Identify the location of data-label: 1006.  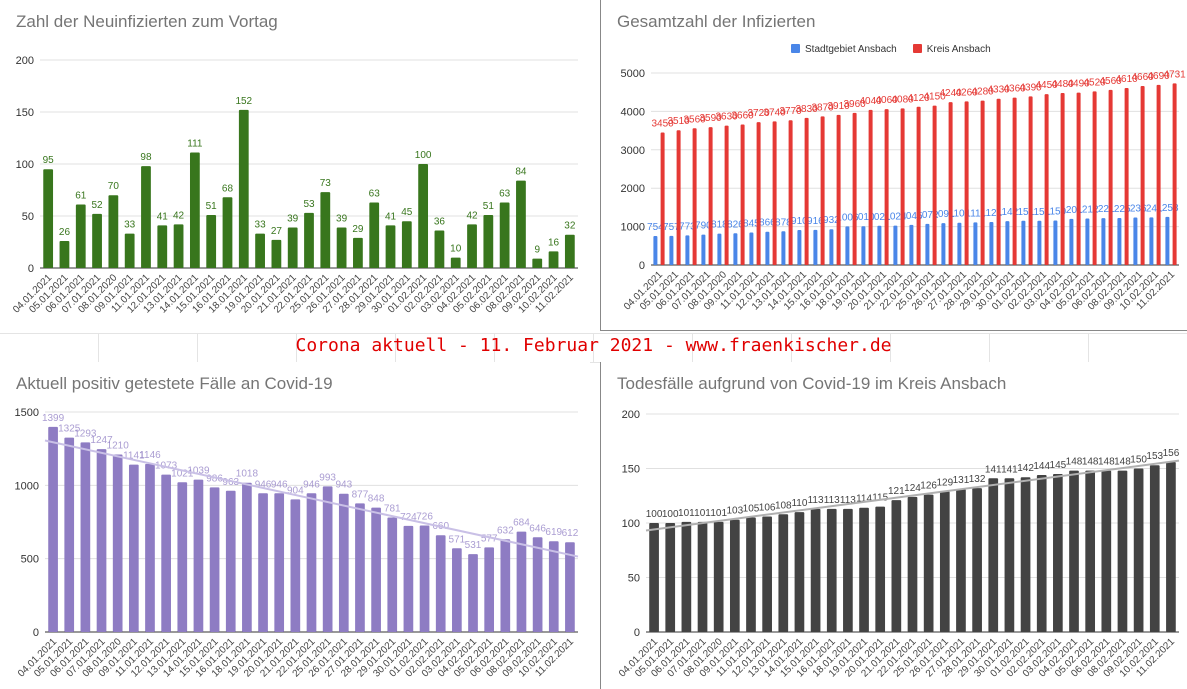
(847, 217).